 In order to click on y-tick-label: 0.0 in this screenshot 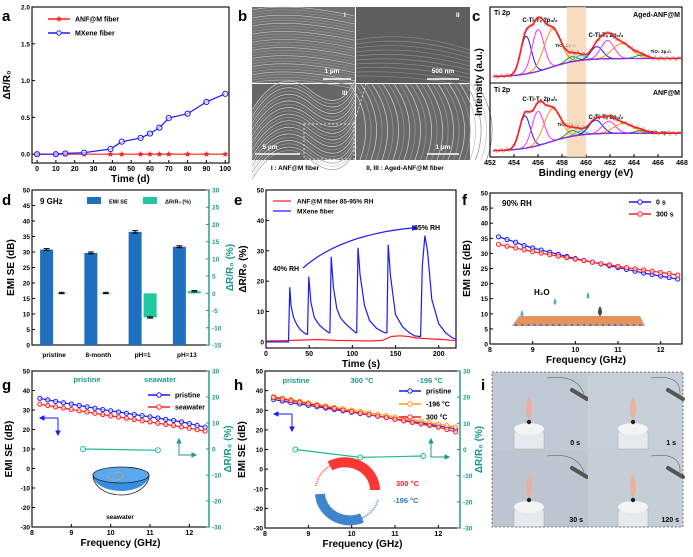, I will do `click(25, 155)`.